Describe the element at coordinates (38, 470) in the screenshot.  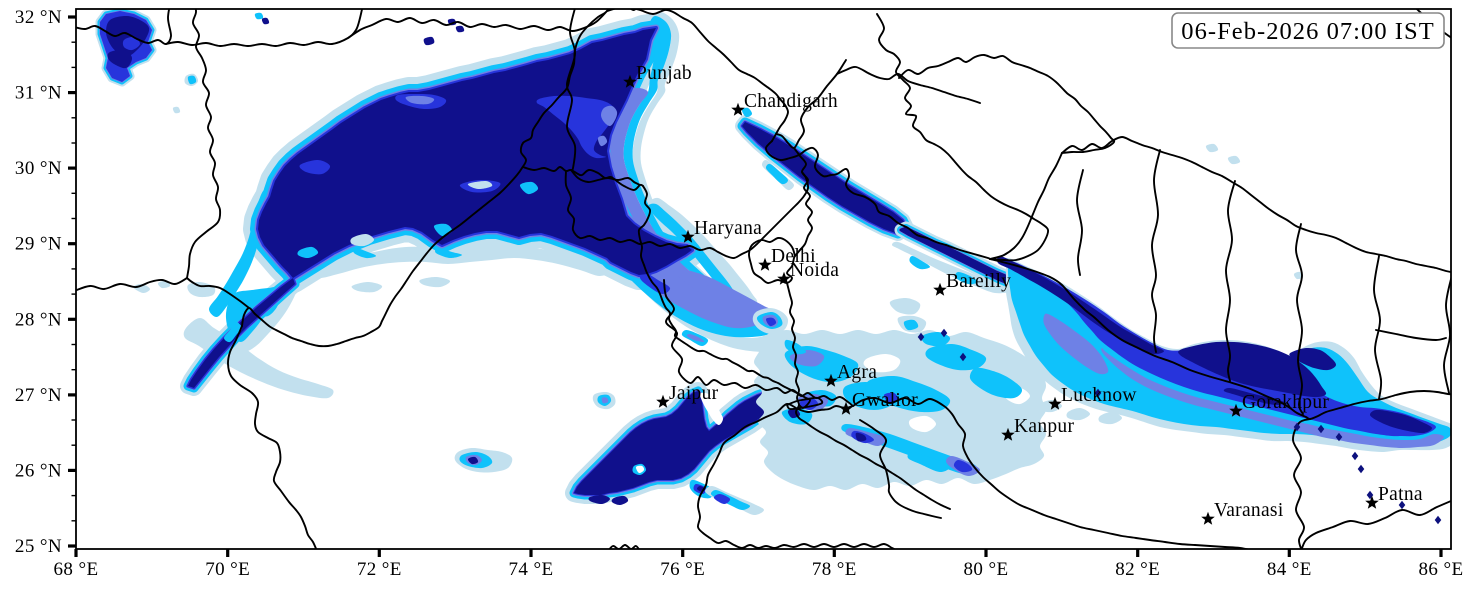
I see `svg-text: 26 °N` at that location.